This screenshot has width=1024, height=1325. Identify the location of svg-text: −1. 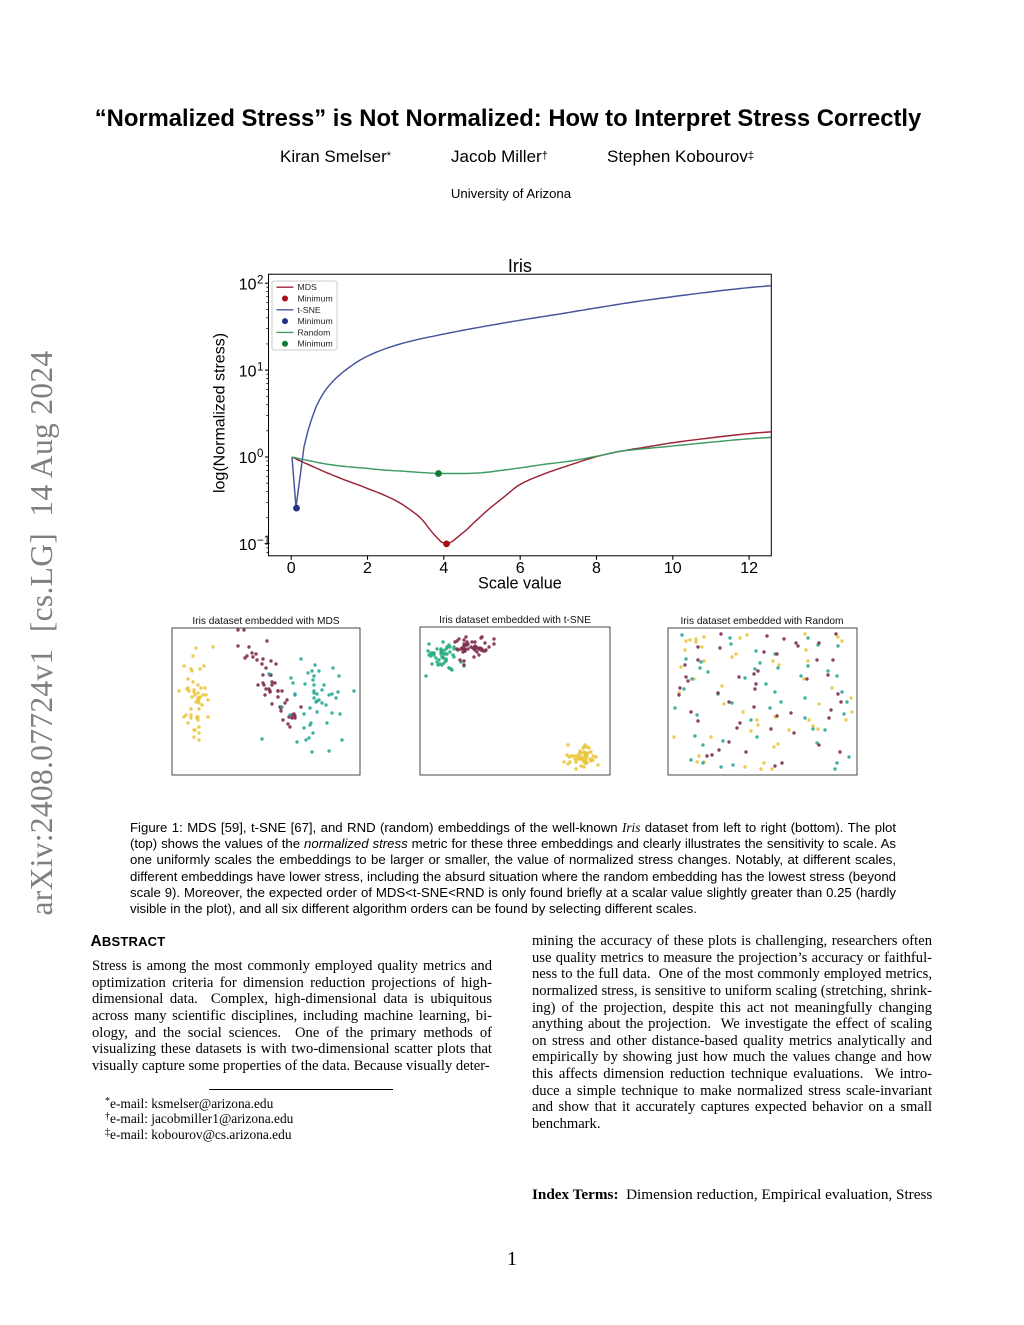
(263, 541).